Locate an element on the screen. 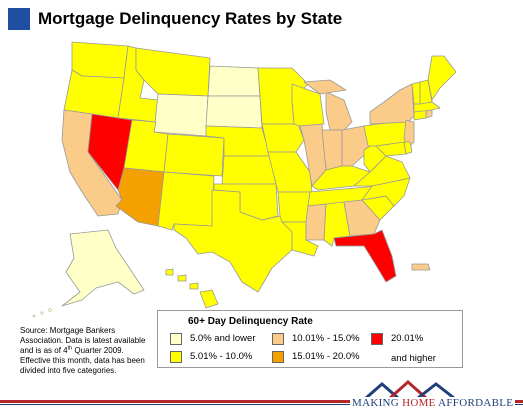  state-montana is located at coordinates (173, 72).